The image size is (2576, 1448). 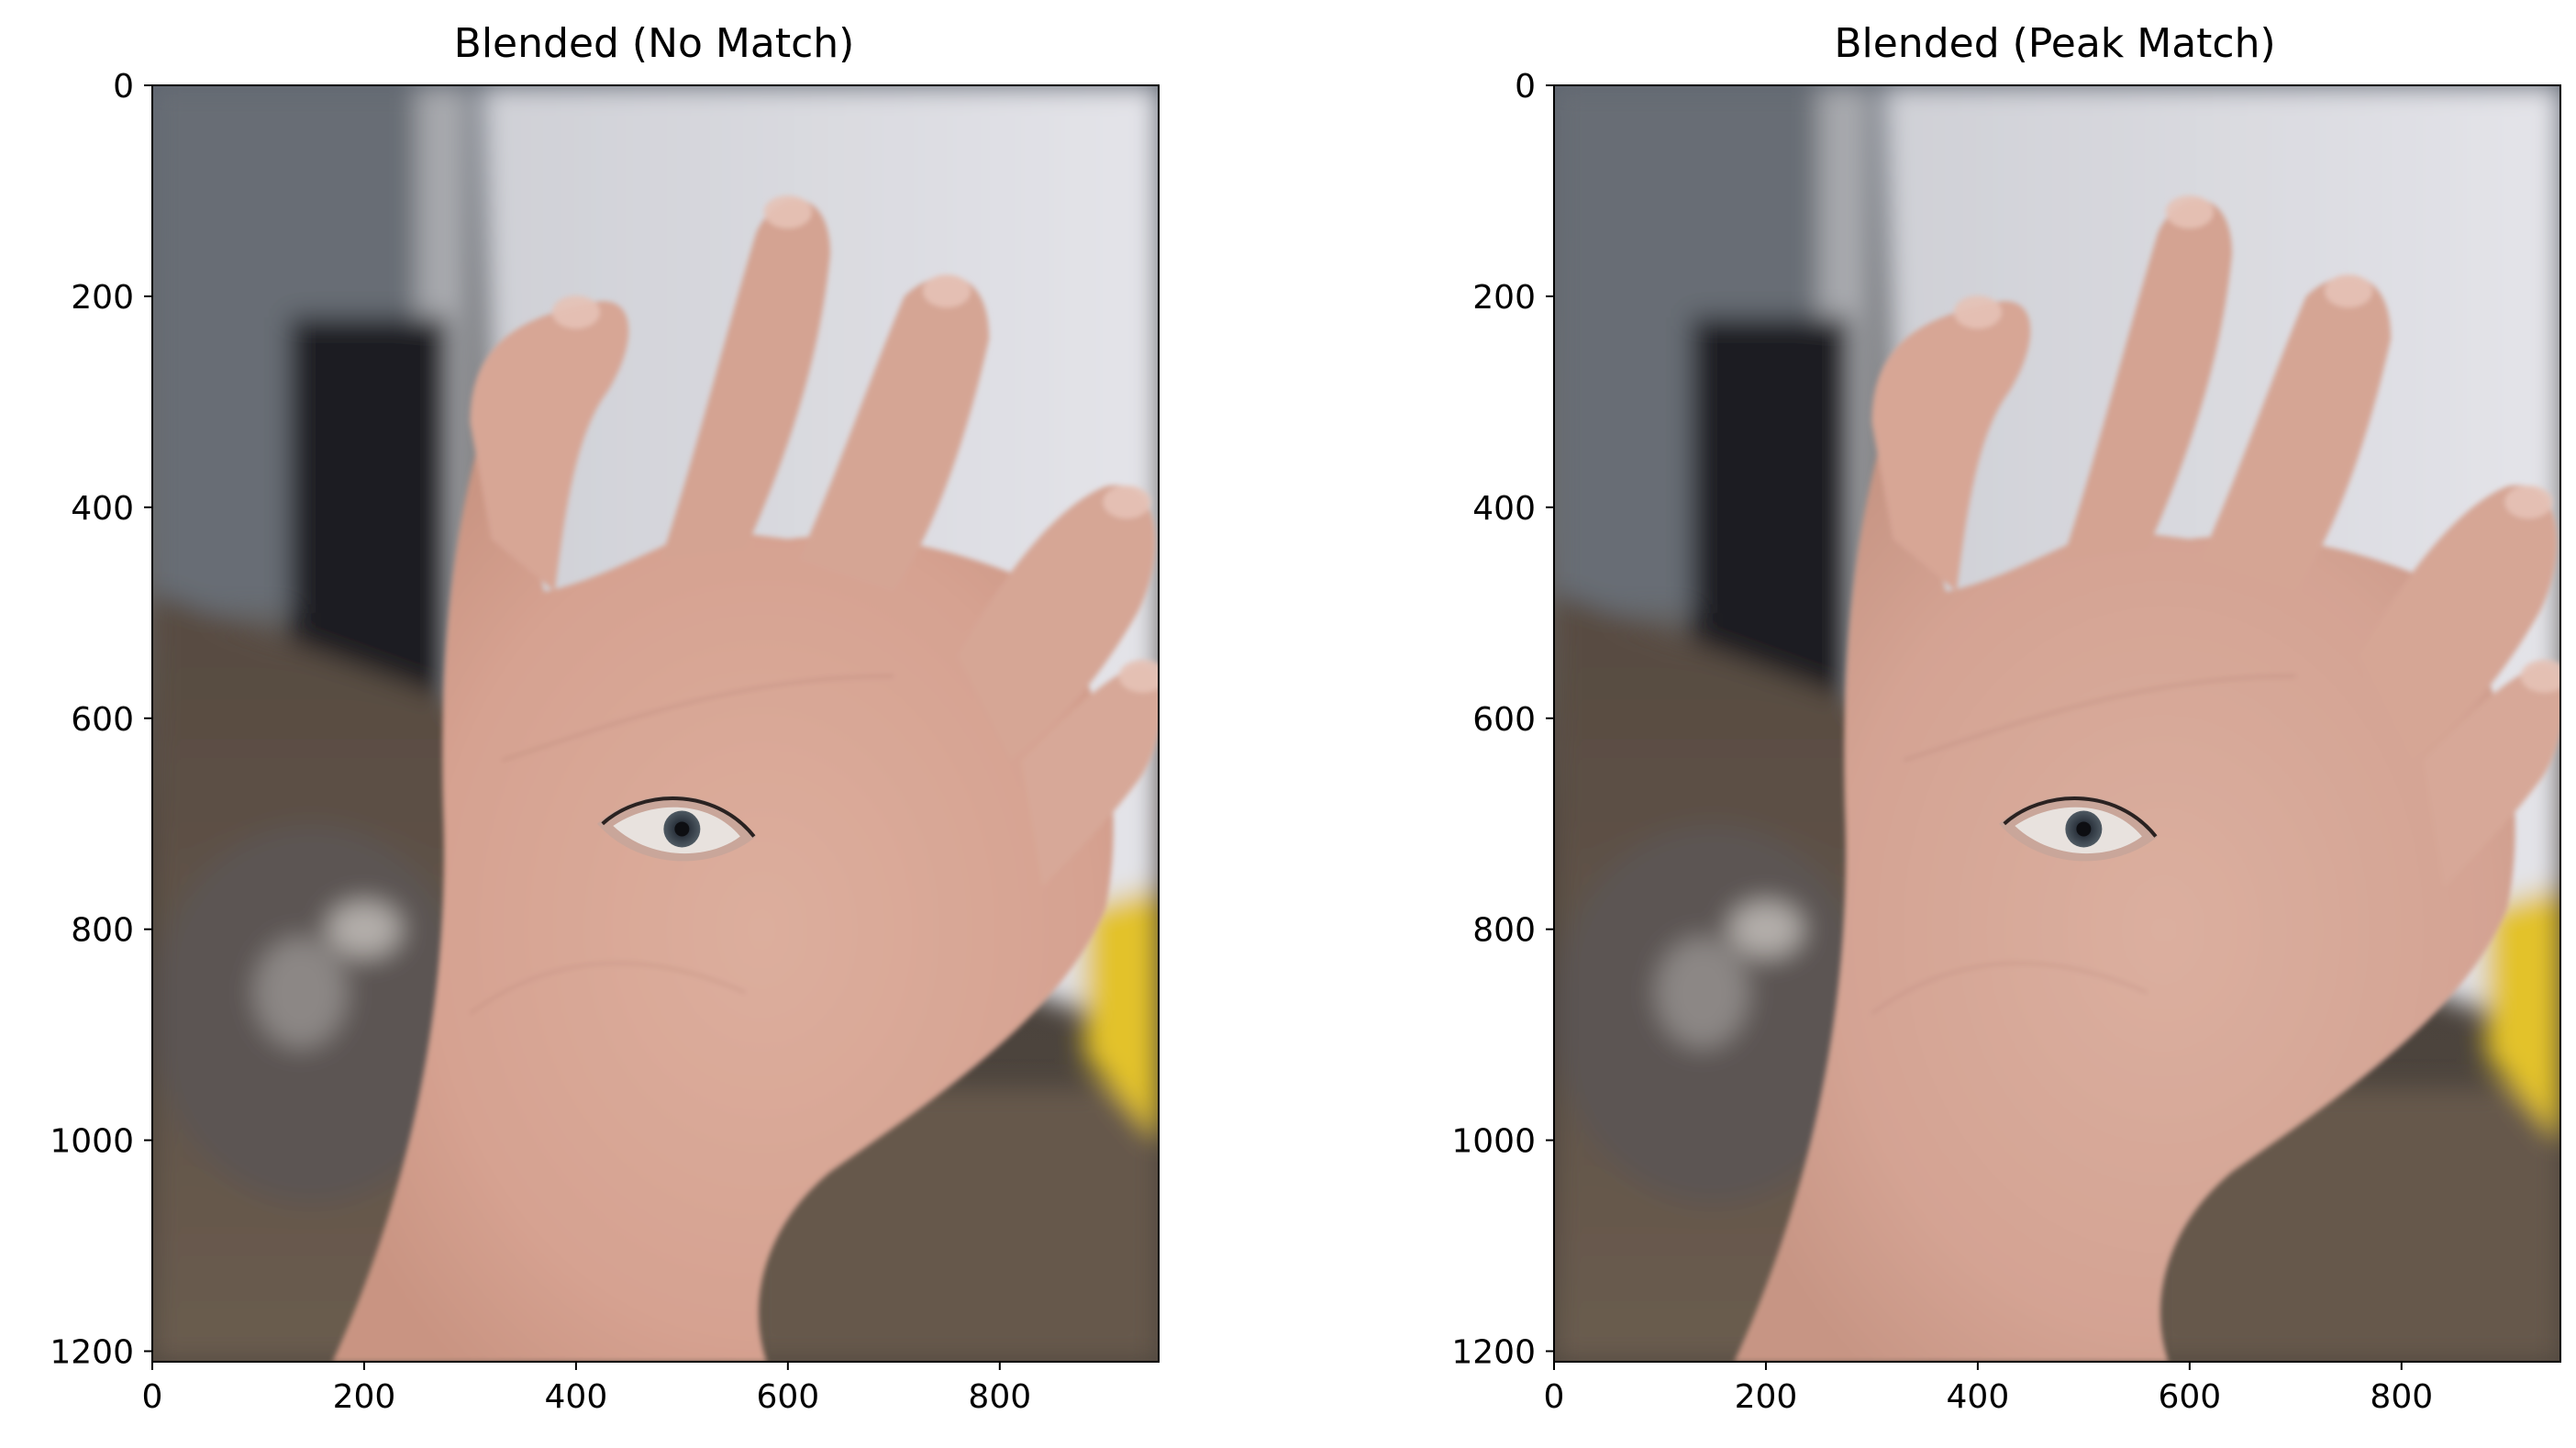 I want to click on panel-title-peak-match: Blended (Peak Match), so click(x=2055, y=43).